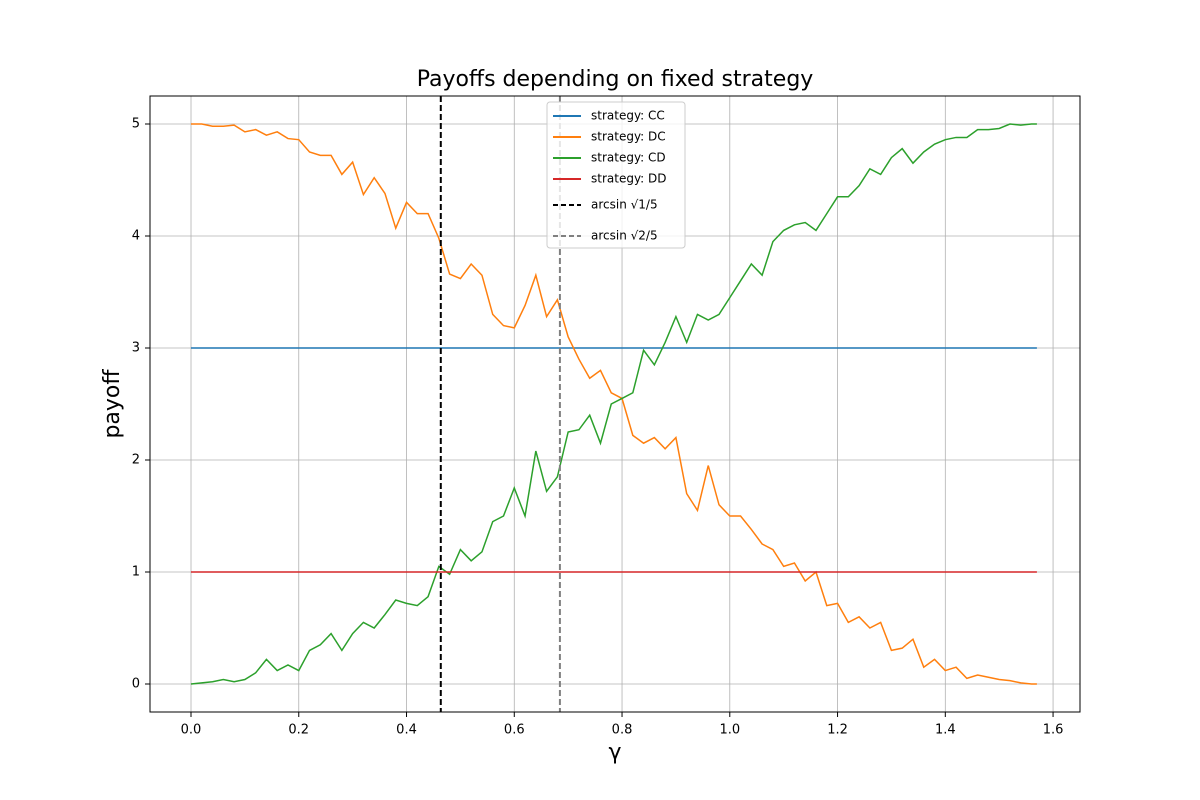  What do you see at coordinates (628, 137) in the screenshot?
I see `legend-label: strategy: DC` at bounding box center [628, 137].